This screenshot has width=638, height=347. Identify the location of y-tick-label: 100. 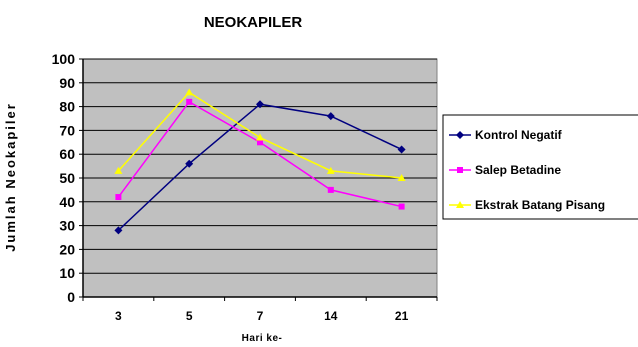
(64, 59).